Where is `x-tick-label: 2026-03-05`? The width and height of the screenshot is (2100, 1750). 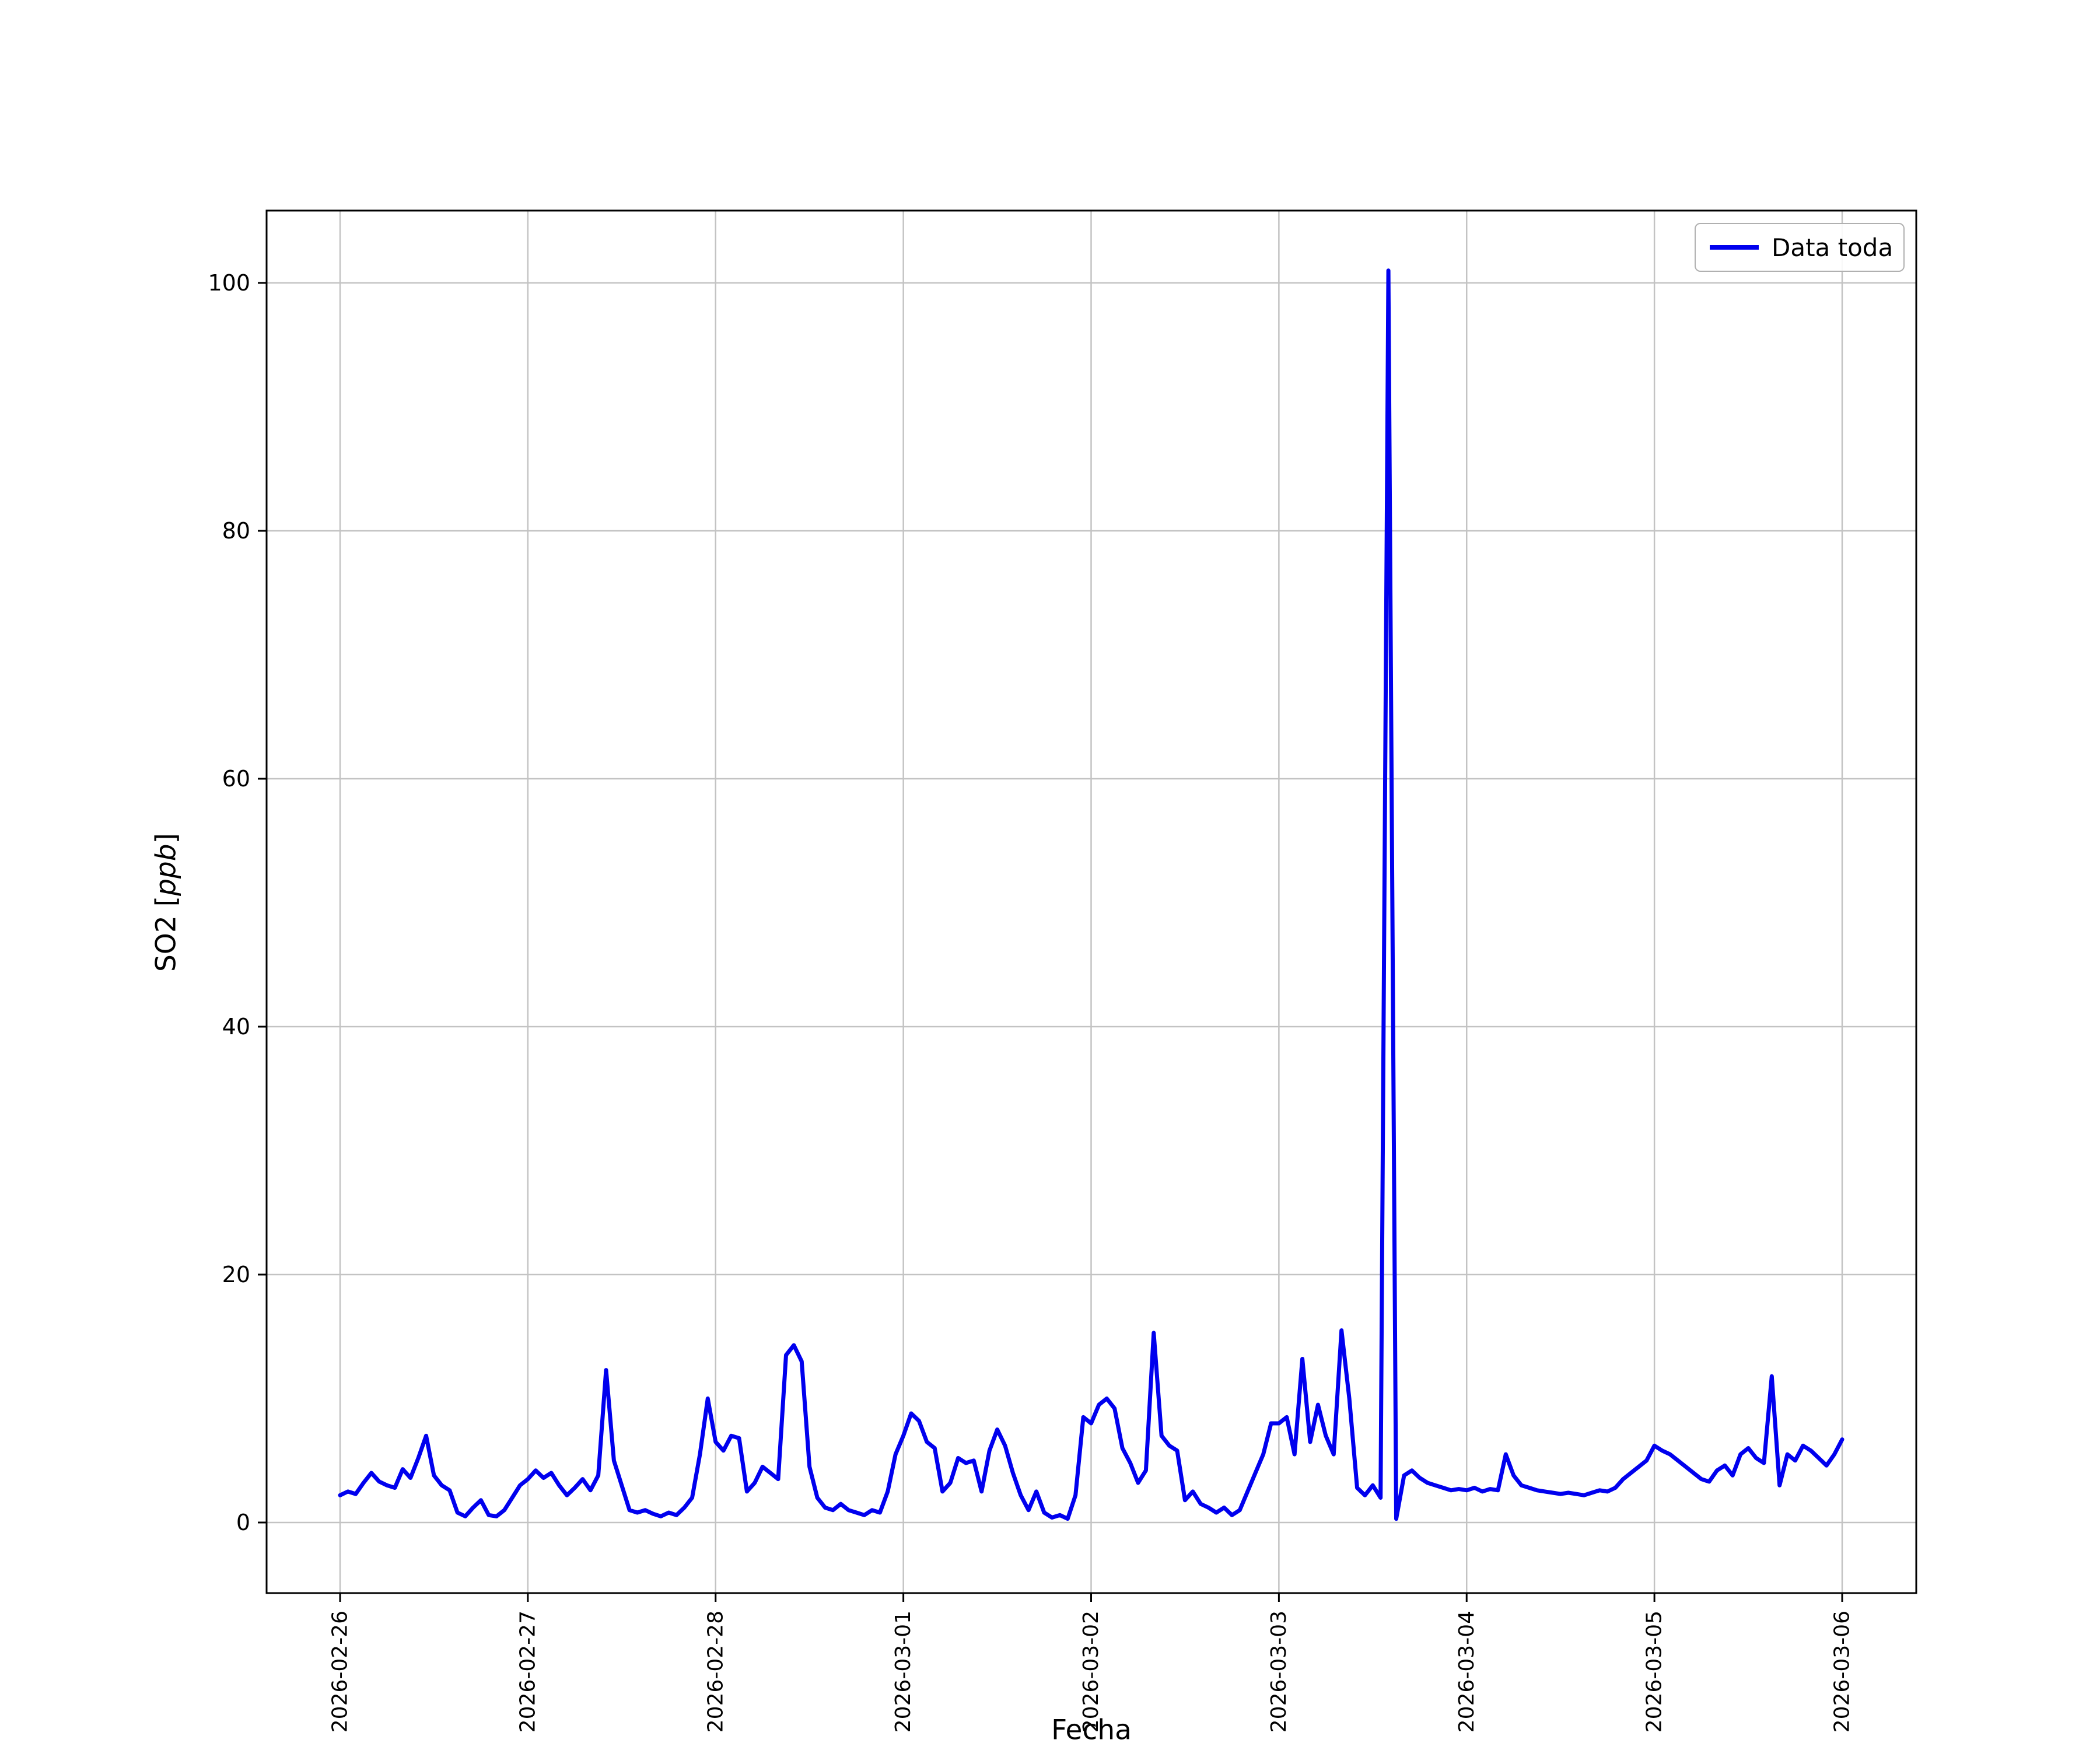 x-tick-label: 2026-03-05 is located at coordinates (1655, 1671).